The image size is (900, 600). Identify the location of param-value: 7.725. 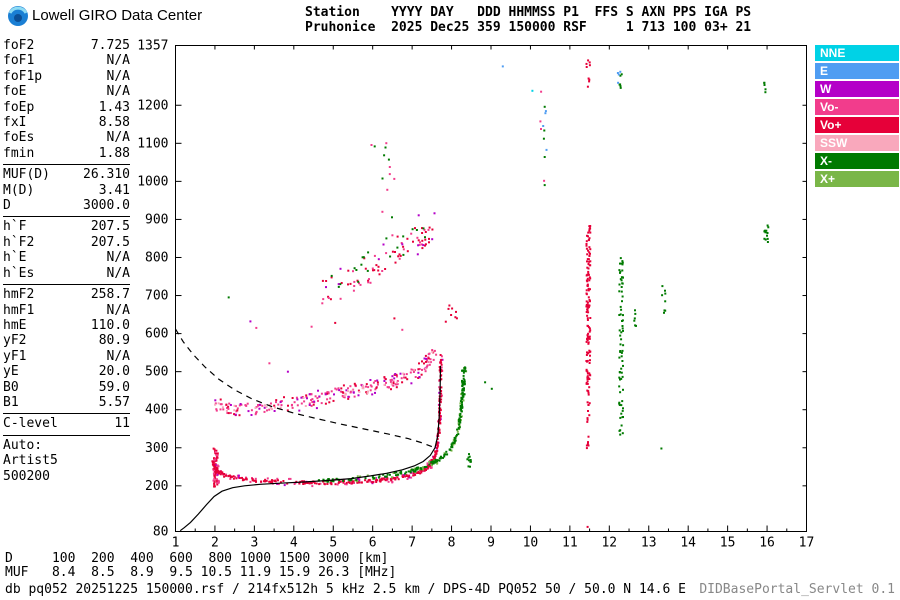
(110, 45).